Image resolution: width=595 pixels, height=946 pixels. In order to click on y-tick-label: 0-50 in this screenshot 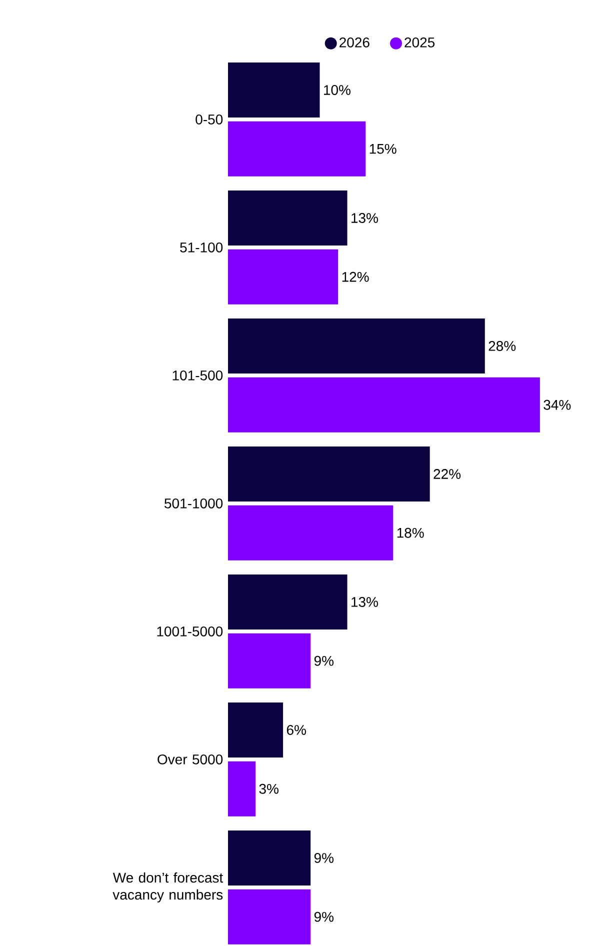, I will do `click(209, 119)`.